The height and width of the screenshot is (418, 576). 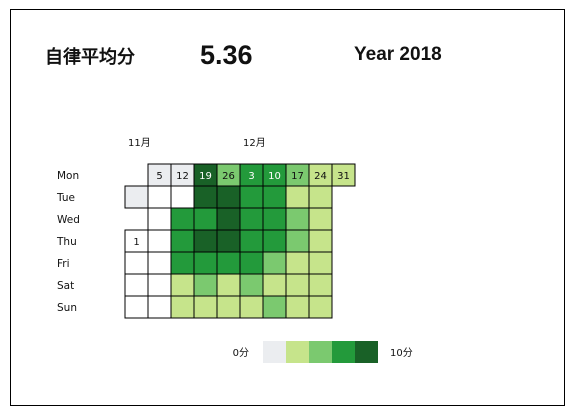 I want to click on month-label: 11月, so click(x=139, y=143).